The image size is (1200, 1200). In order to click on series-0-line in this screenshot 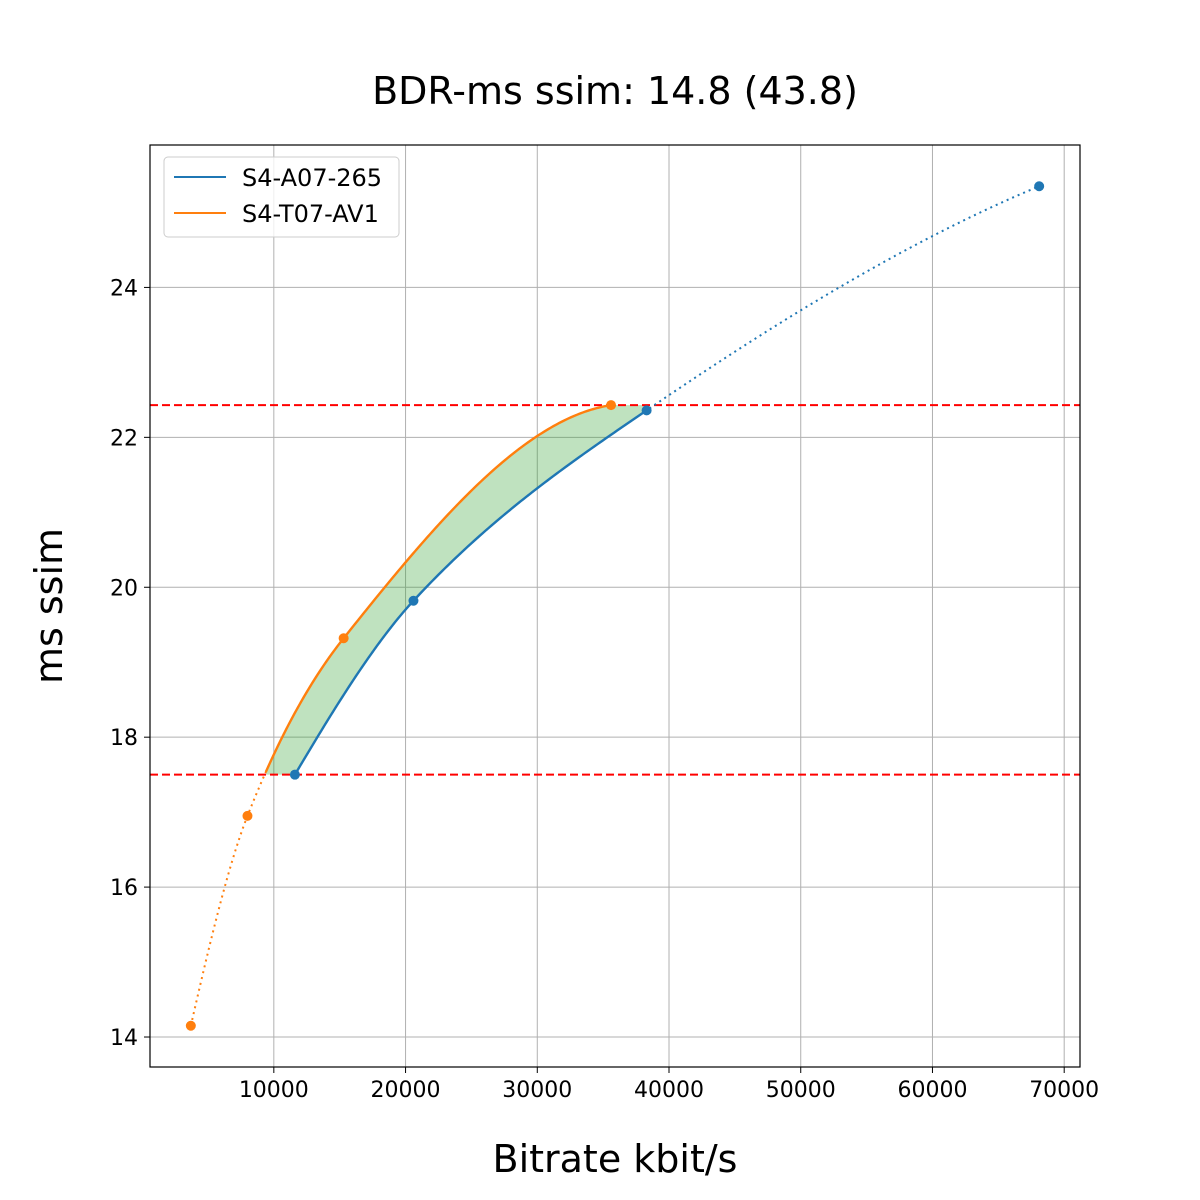, I will do `click(470, 592)`.